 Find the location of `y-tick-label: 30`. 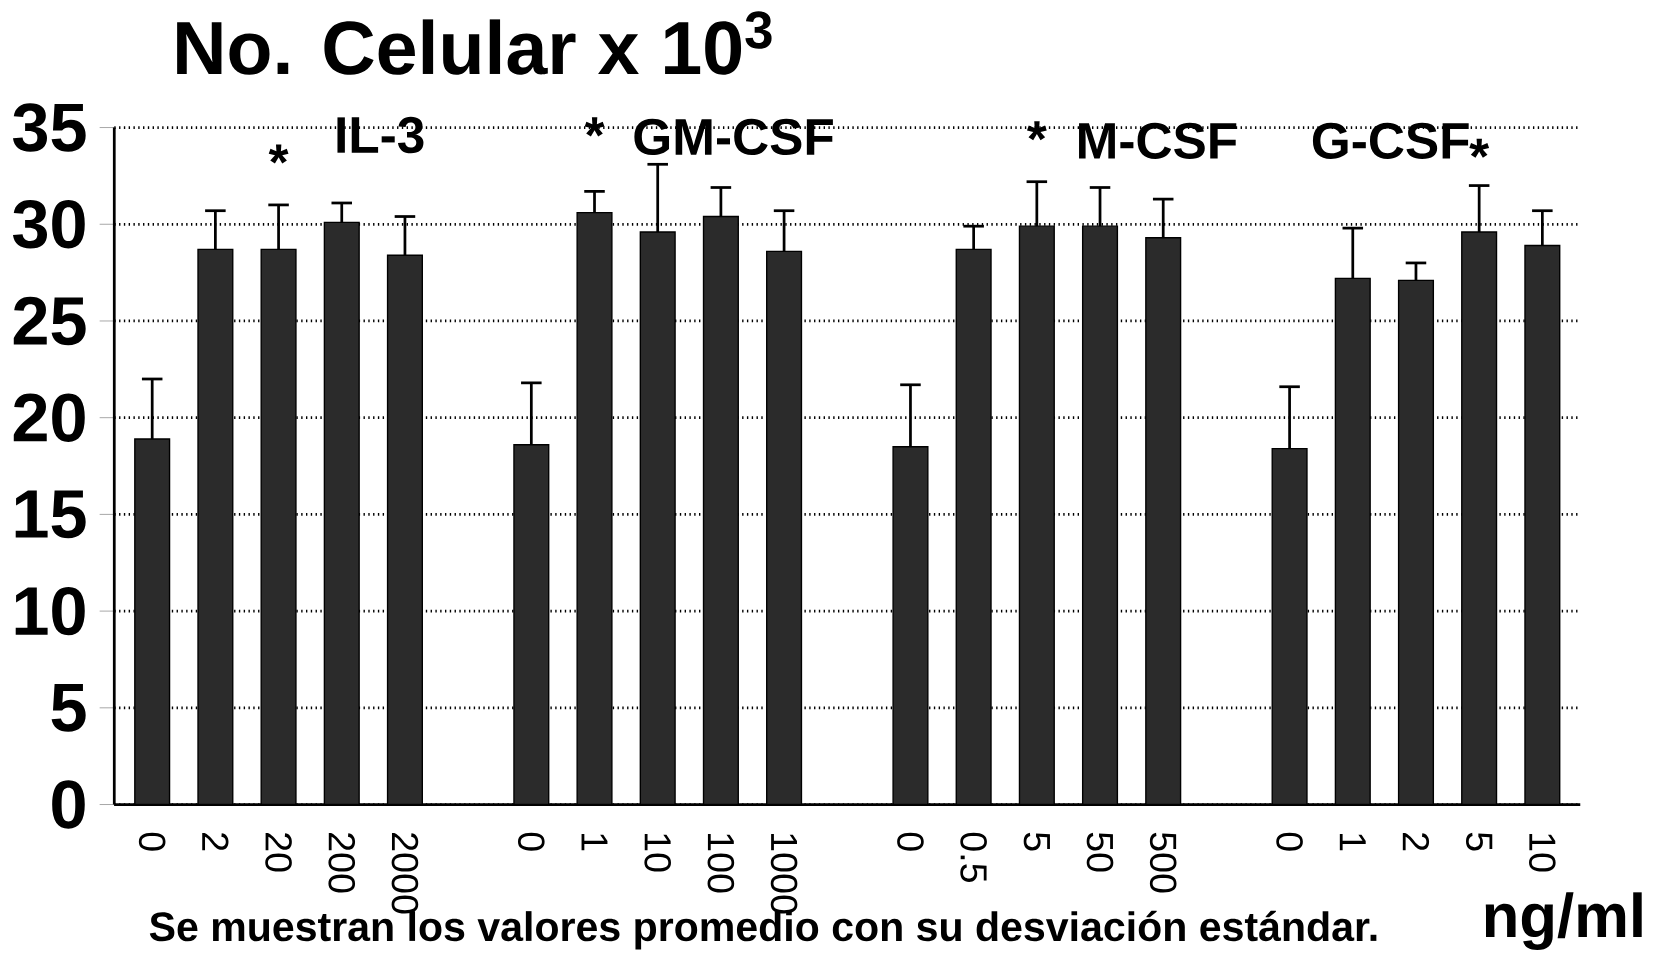

y-tick-label: 30 is located at coordinates (48, 224).